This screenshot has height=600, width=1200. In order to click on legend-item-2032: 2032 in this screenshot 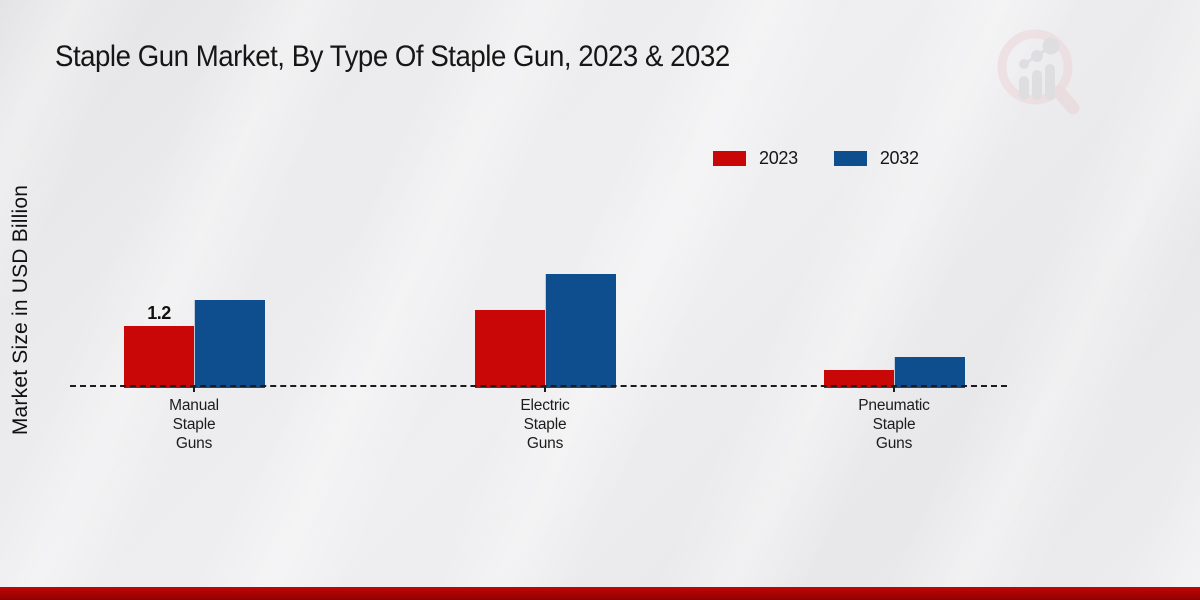, I will do `click(876, 158)`.